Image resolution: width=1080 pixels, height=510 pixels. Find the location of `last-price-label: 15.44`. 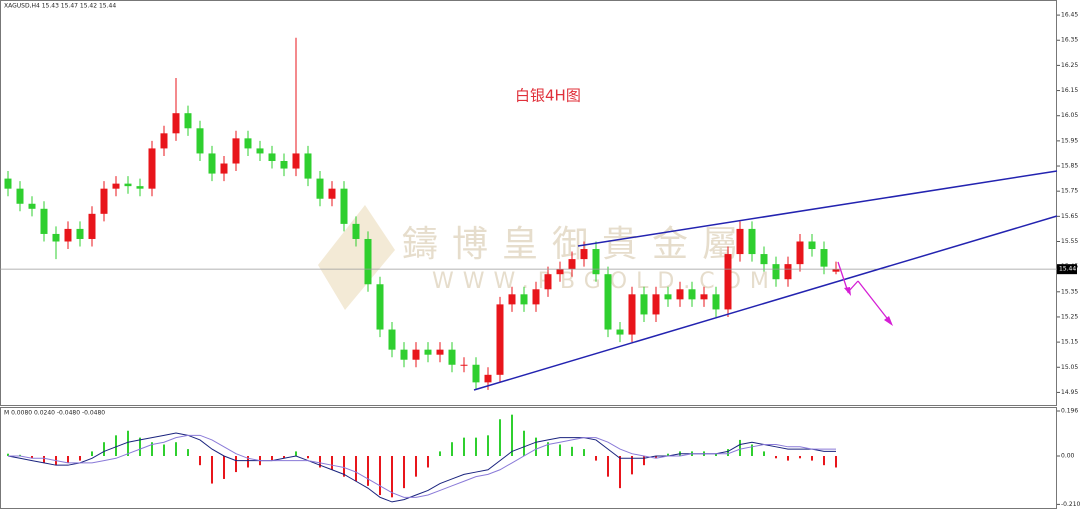

last-price-label: 15.44 is located at coordinates (1067, 269).